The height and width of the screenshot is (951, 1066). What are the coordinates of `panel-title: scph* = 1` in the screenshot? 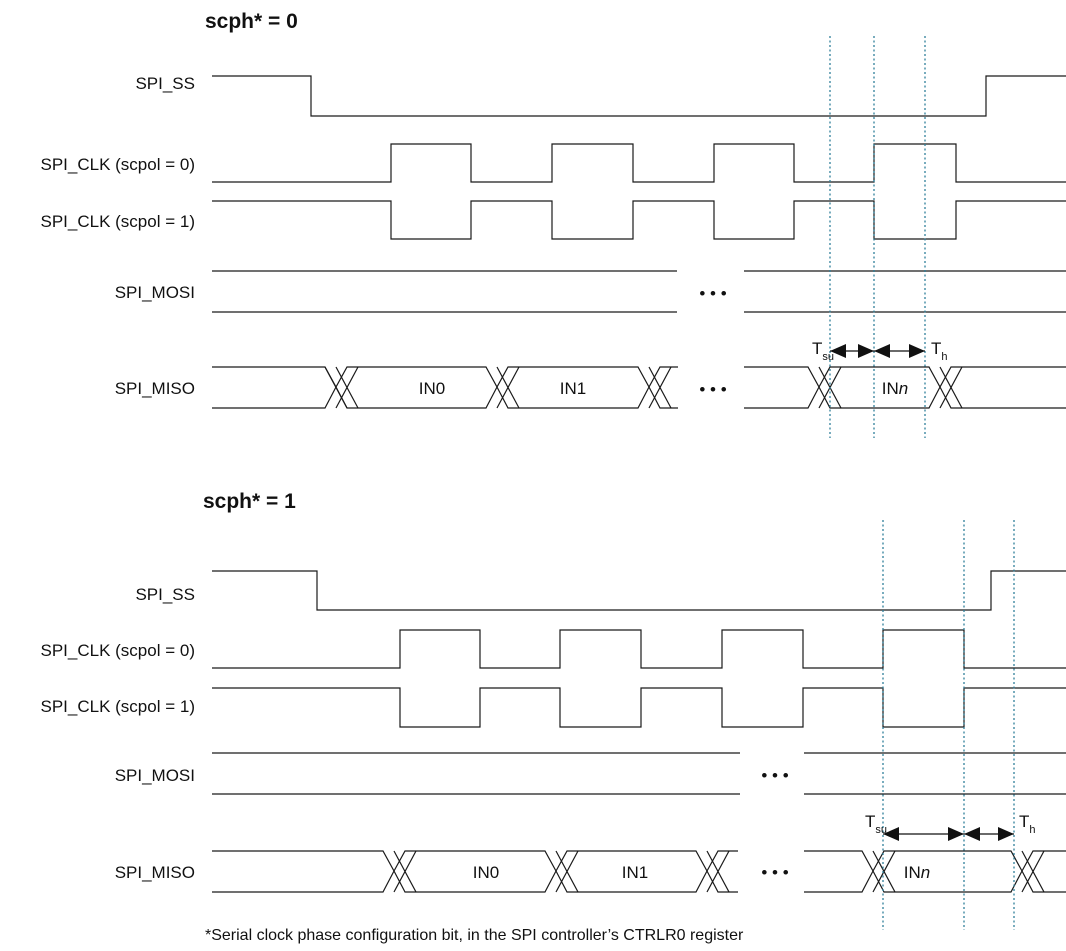 It's located at (249, 501).